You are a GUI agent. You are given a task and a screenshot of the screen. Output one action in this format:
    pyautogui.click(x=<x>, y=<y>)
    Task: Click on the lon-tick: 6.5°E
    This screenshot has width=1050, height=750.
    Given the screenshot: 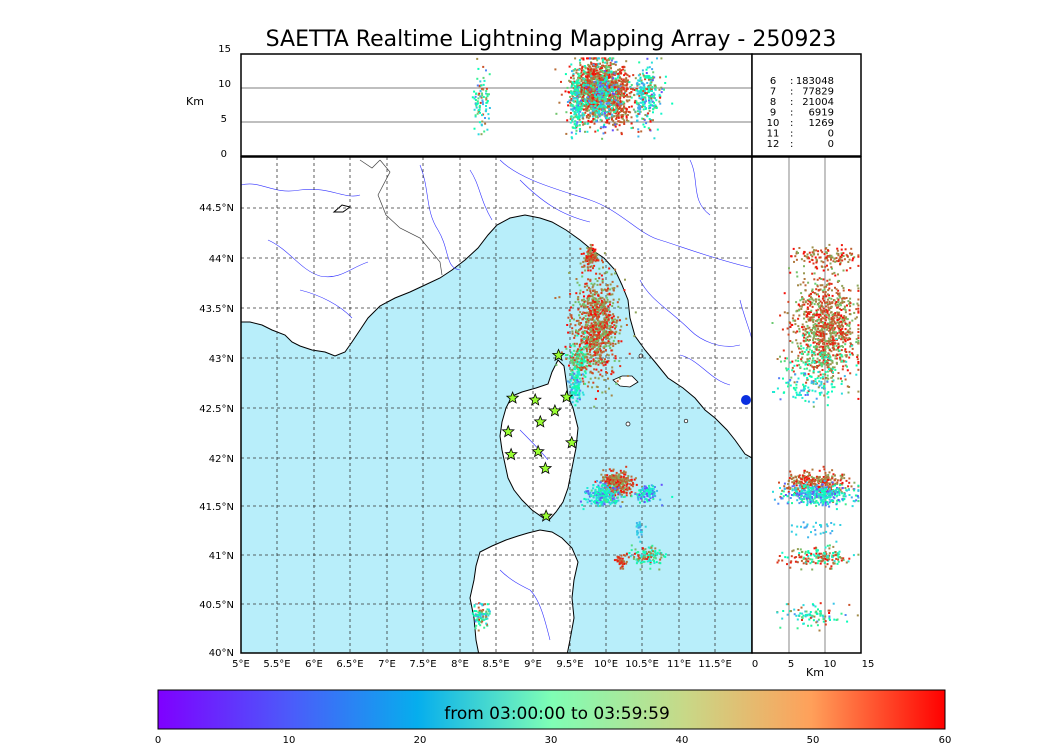 What is the action you would take?
    pyautogui.click(x=349, y=664)
    